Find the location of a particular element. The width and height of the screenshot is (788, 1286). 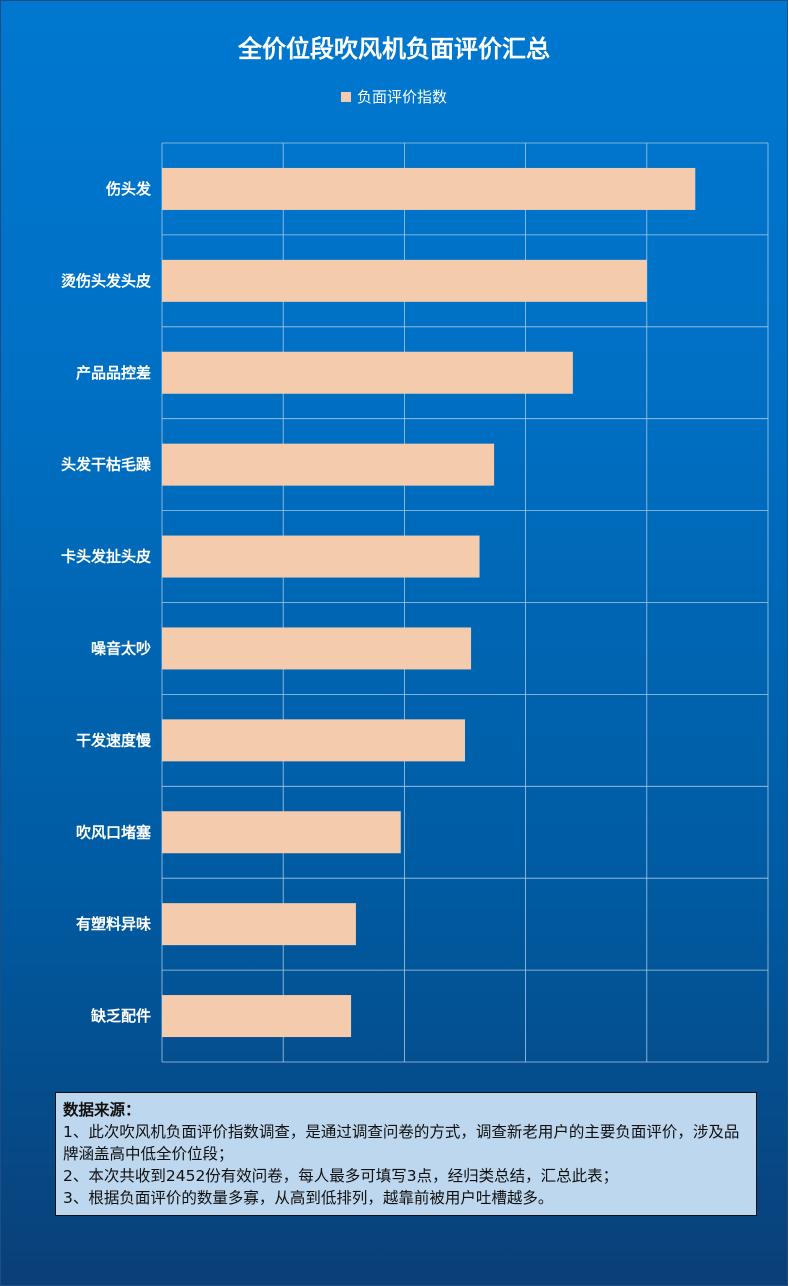

category-label: 吹风口堵塞 is located at coordinates (114, 832).